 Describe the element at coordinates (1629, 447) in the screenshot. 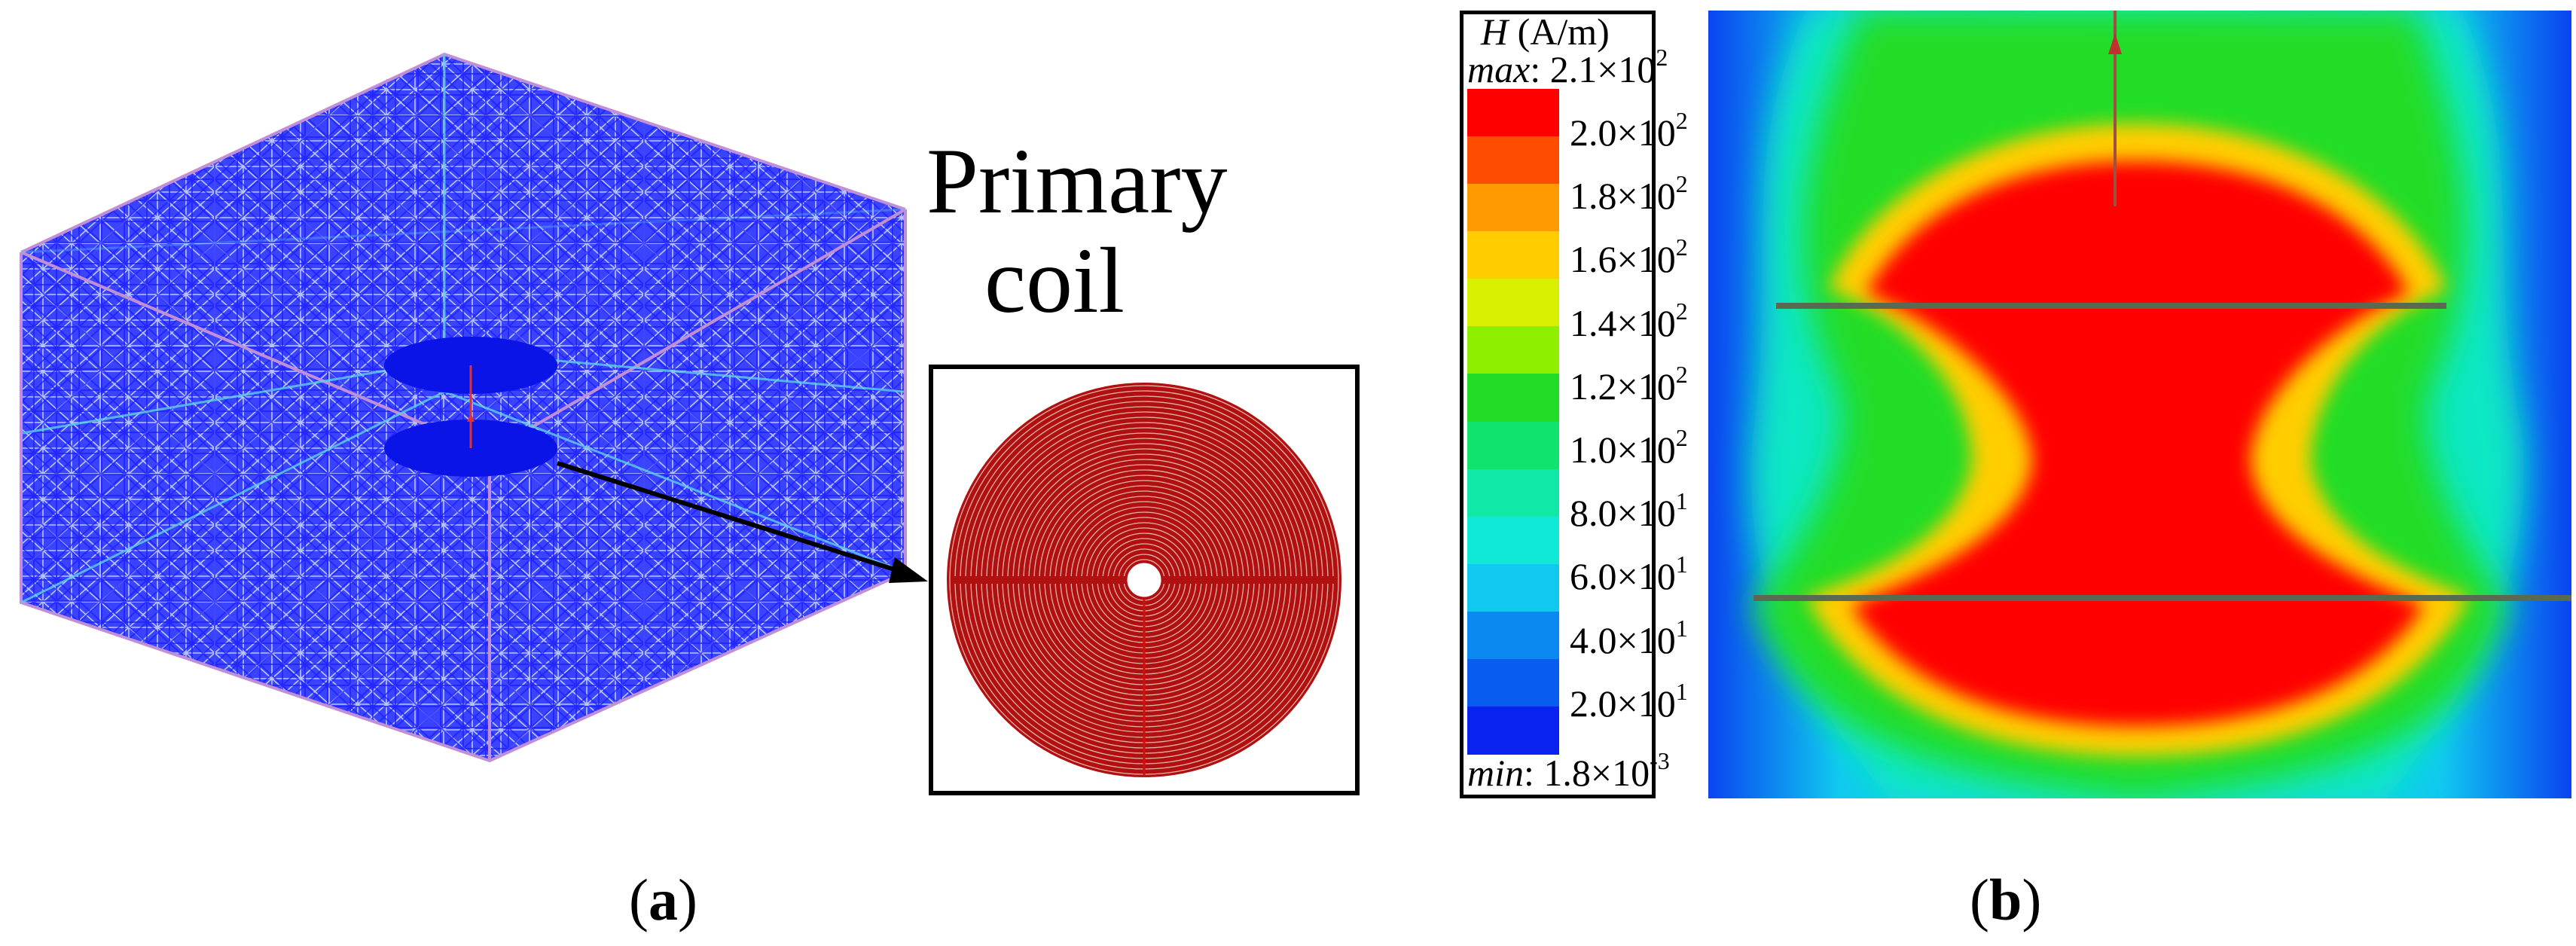

I see `legend-entry: 1.0×10²` at that location.